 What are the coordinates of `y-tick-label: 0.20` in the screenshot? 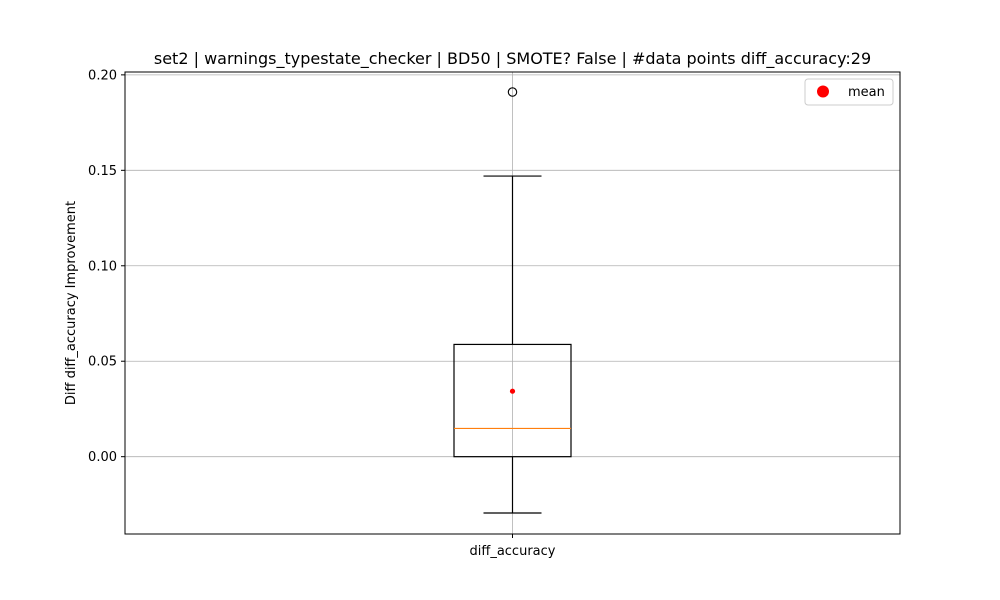 It's located at (102, 75).